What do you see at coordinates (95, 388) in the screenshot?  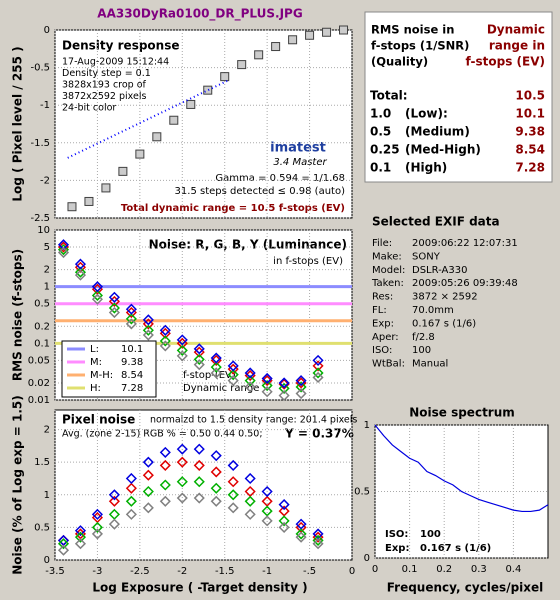 I see `legend-label: H:` at bounding box center [95, 388].